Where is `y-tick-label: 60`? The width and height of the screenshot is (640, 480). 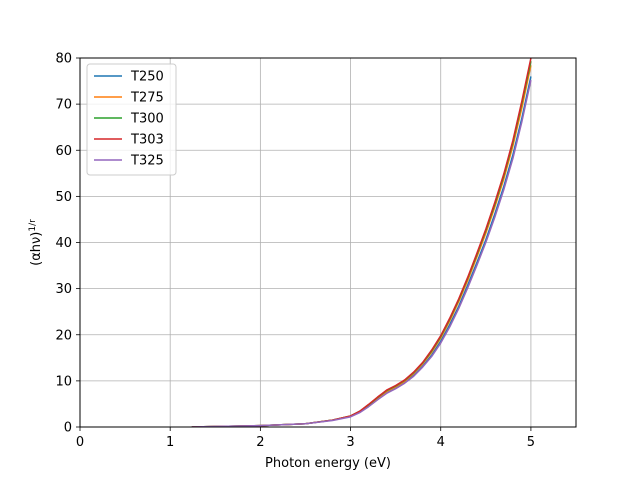 y-tick-label: 60 is located at coordinates (63, 151).